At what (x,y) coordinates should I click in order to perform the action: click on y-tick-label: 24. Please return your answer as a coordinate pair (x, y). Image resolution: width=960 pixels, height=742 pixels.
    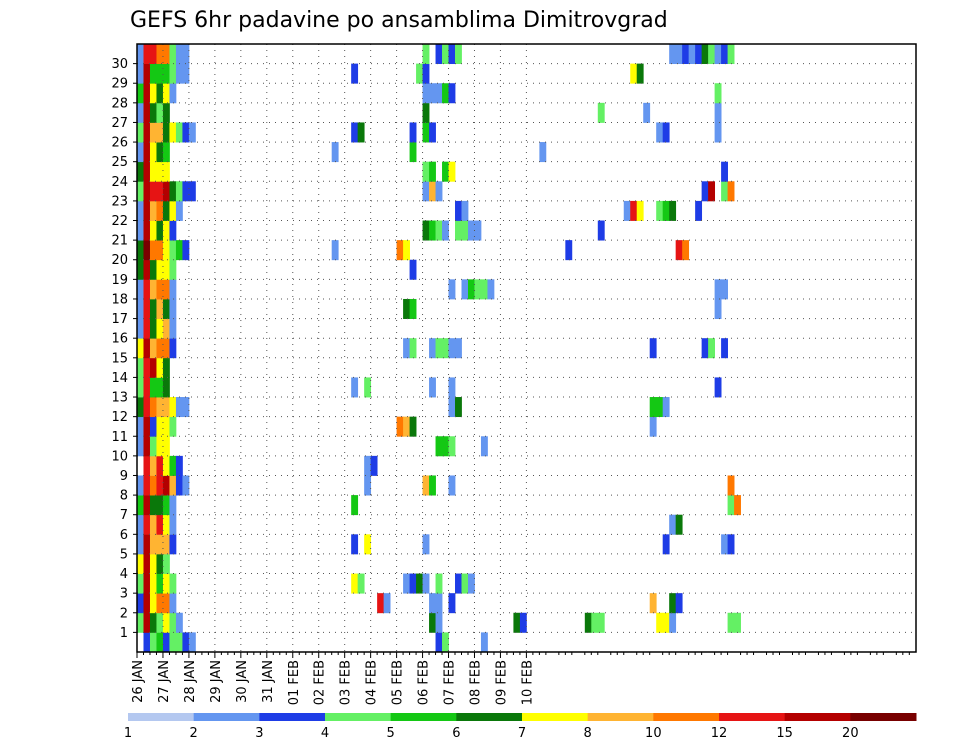
    Looking at the image, I should click on (119, 182).